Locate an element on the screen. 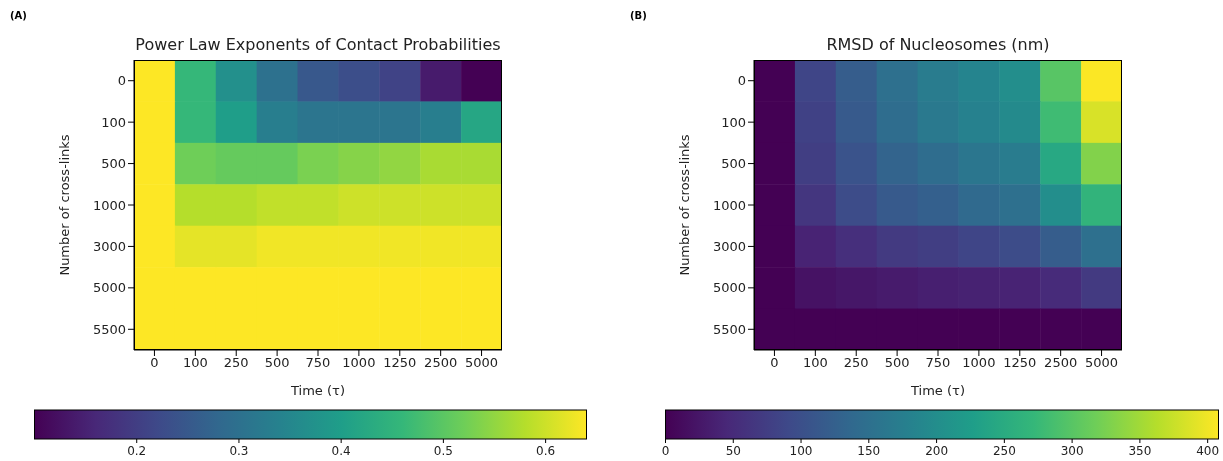 The width and height of the screenshot is (1223, 461). color-bar-label: 100 is located at coordinates (801, 451).